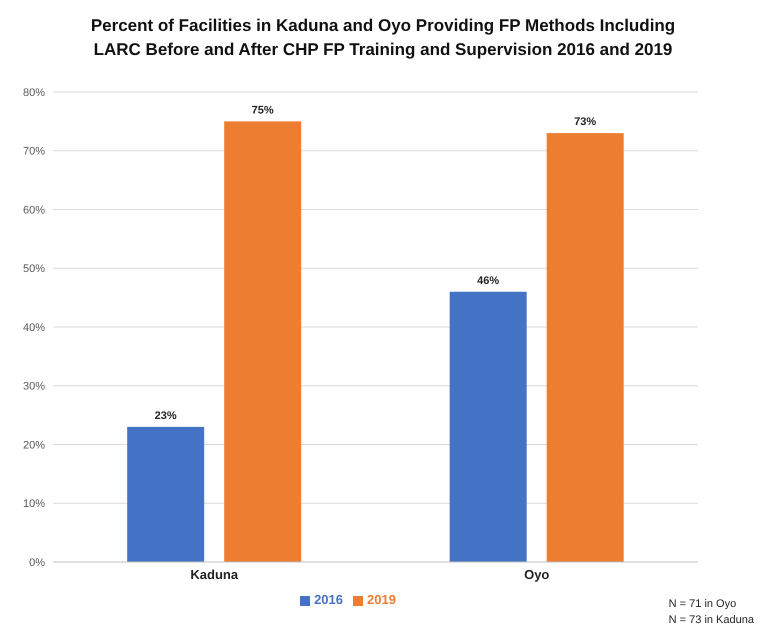  What do you see at coordinates (34, 152) in the screenshot?
I see `y-tick-label: 70%` at bounding box center [34, 152].